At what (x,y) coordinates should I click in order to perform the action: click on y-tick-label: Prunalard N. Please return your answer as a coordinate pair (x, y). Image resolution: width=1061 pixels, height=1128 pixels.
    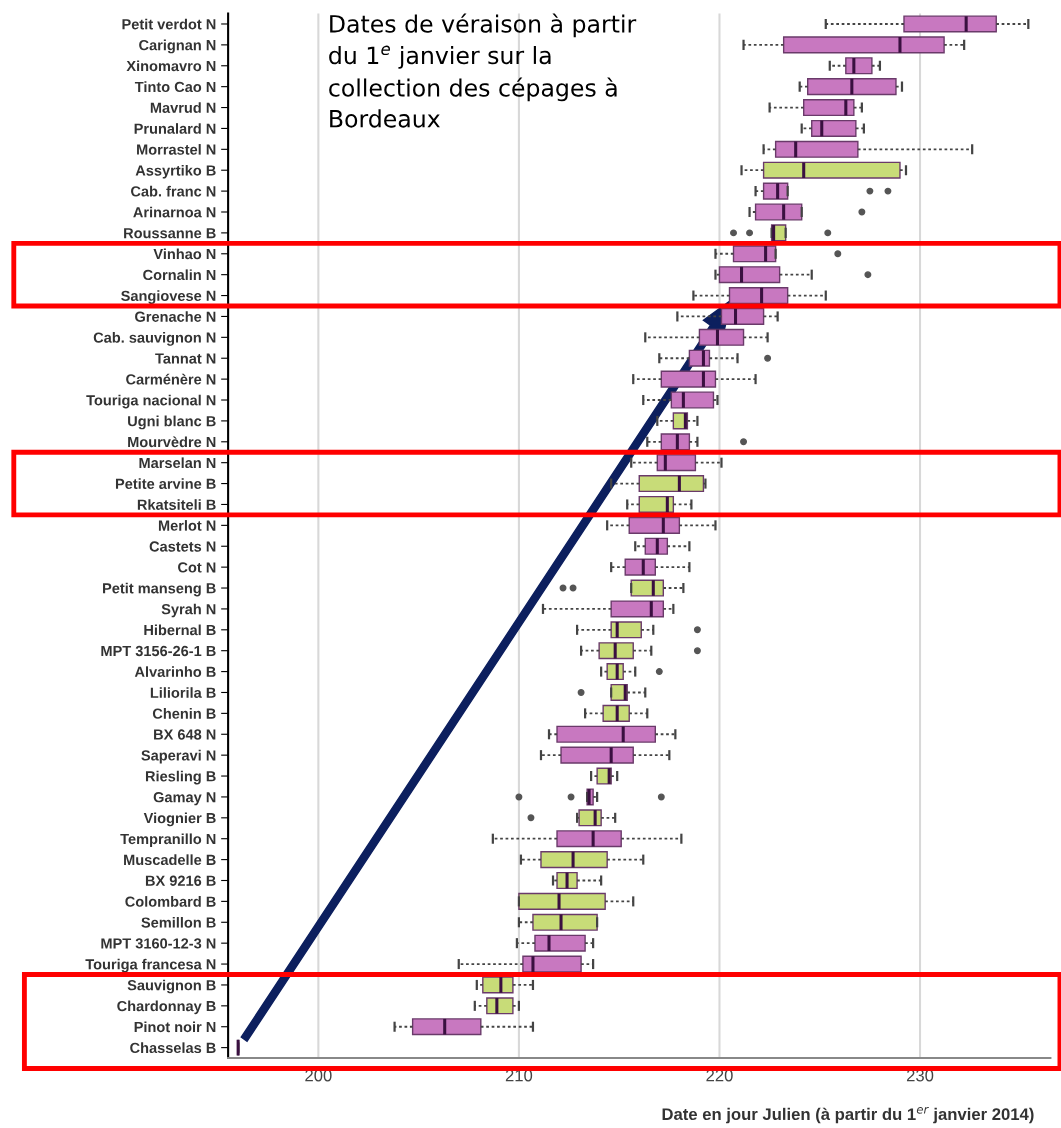
    Looking at the image, I should click on (175, 128).